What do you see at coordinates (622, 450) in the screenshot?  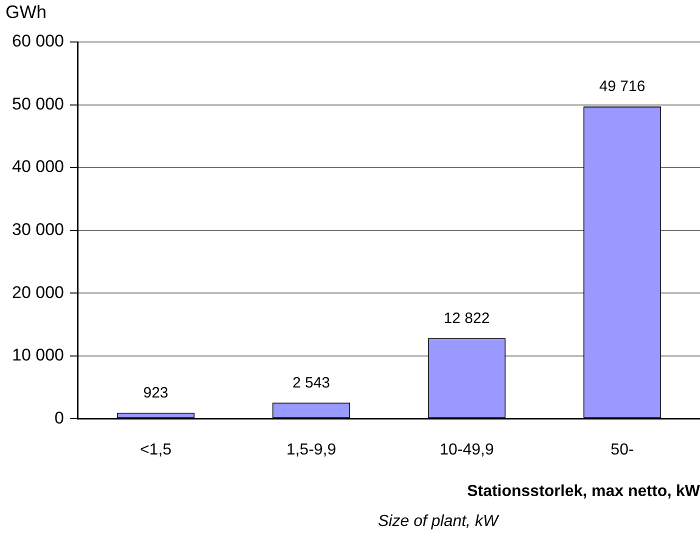 I see `x-tick-label: 50-` at bounding box center [622, 450].